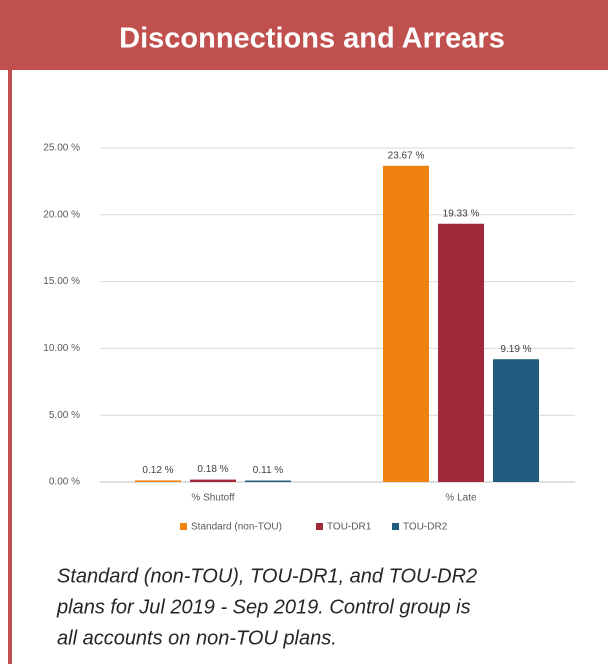 This screenshot has width=608, height=664. Describe the element at coordinates (461, 498) in the screenshot. I see `x-tick-label: % Late` at that location.